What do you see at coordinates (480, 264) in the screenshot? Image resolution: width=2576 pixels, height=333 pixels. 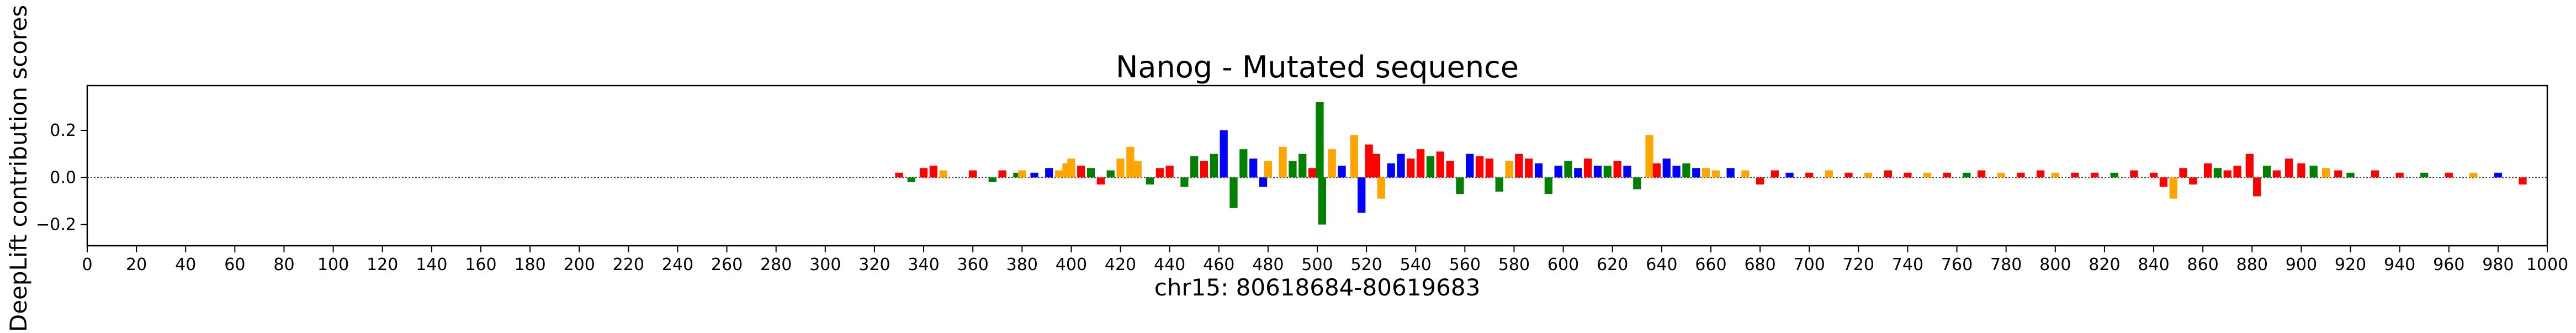 I see `x-tick-label: 160` at bounding box center [480, 264].